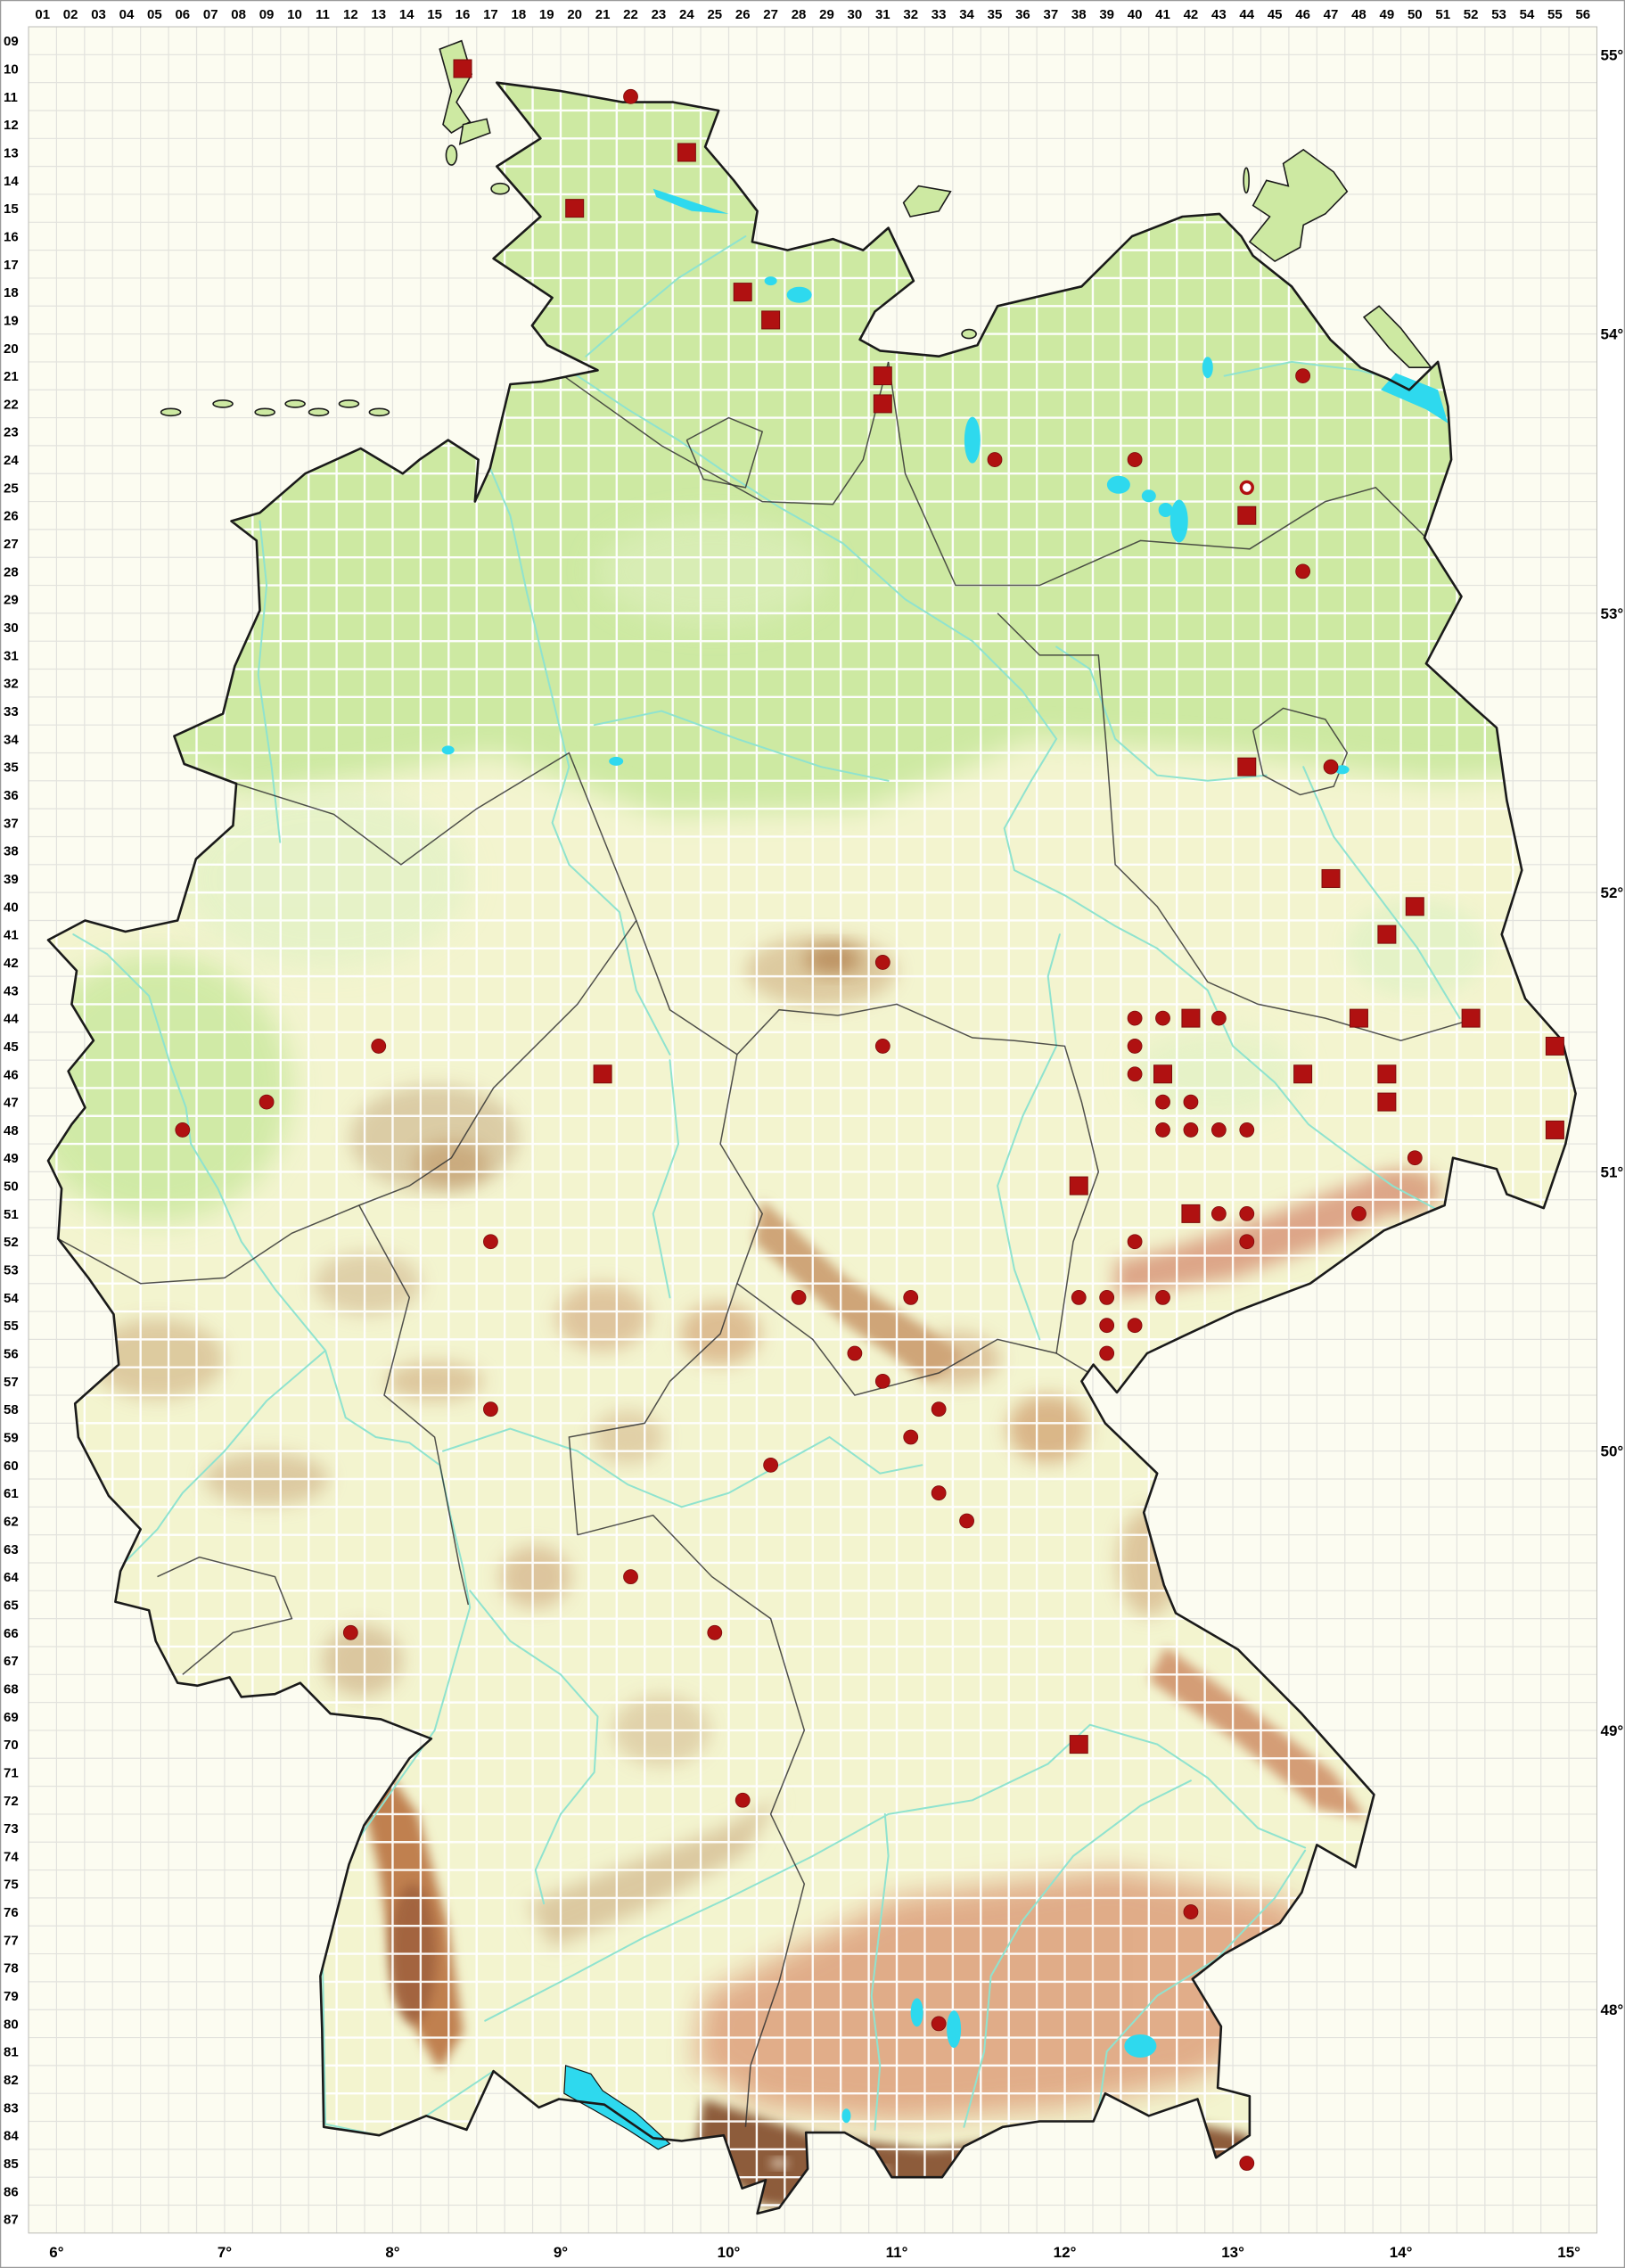 The width and height of the screenshot is (1625, 2268). I want to click on occurrence-marker-ring, so click(1246, 488).